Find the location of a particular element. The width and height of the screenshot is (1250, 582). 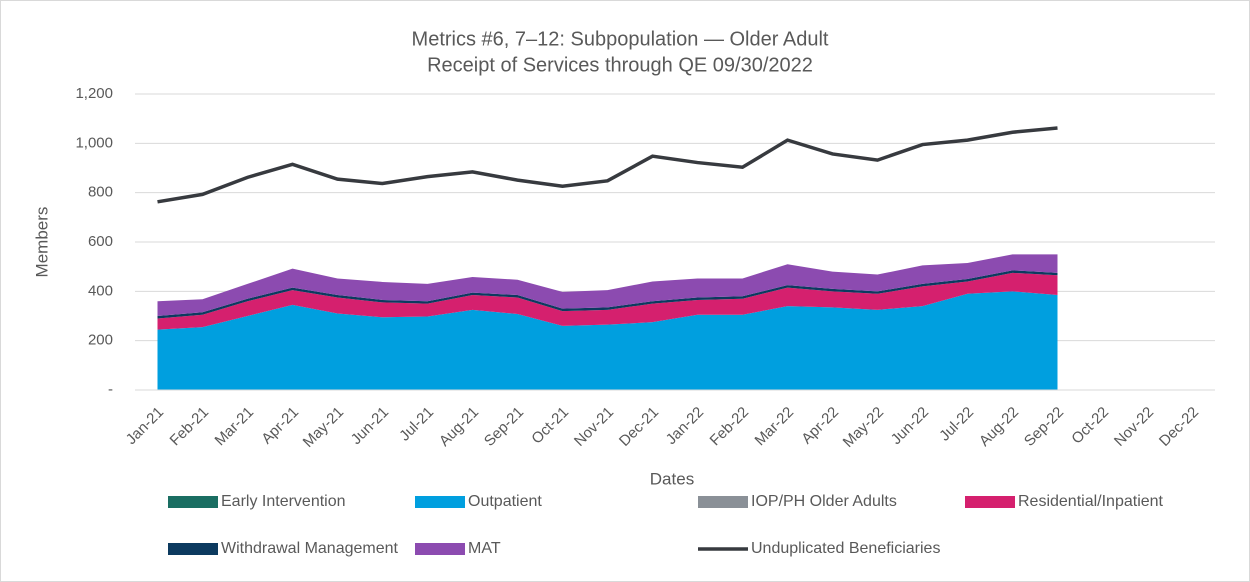

y-tick-label: 800 is located at coordinates (100, 192).